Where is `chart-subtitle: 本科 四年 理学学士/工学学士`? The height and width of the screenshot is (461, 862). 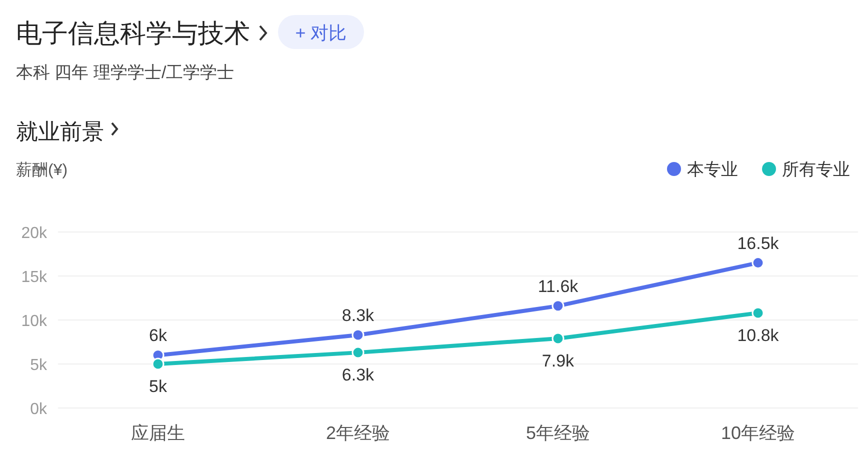 chart-subtitle: 本科 四年 理学学士/工学学士 is located at coordinates (125, 72).